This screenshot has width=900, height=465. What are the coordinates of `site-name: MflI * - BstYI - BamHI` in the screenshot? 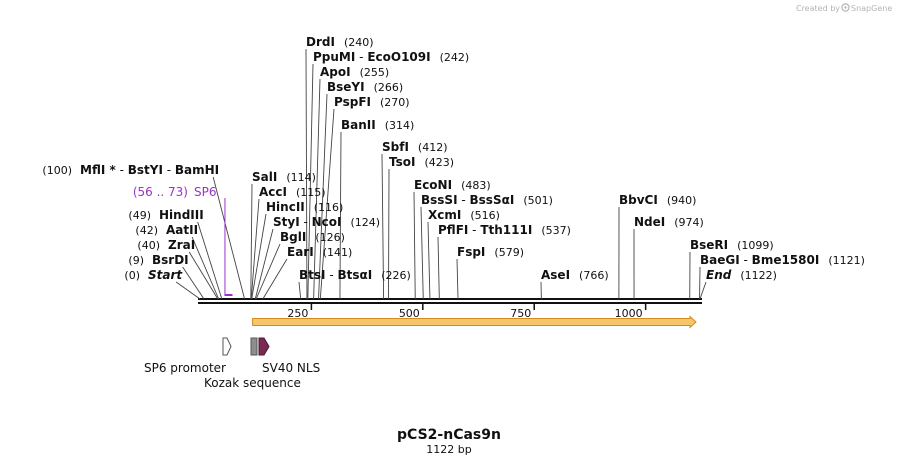 It's located at (149, 170).